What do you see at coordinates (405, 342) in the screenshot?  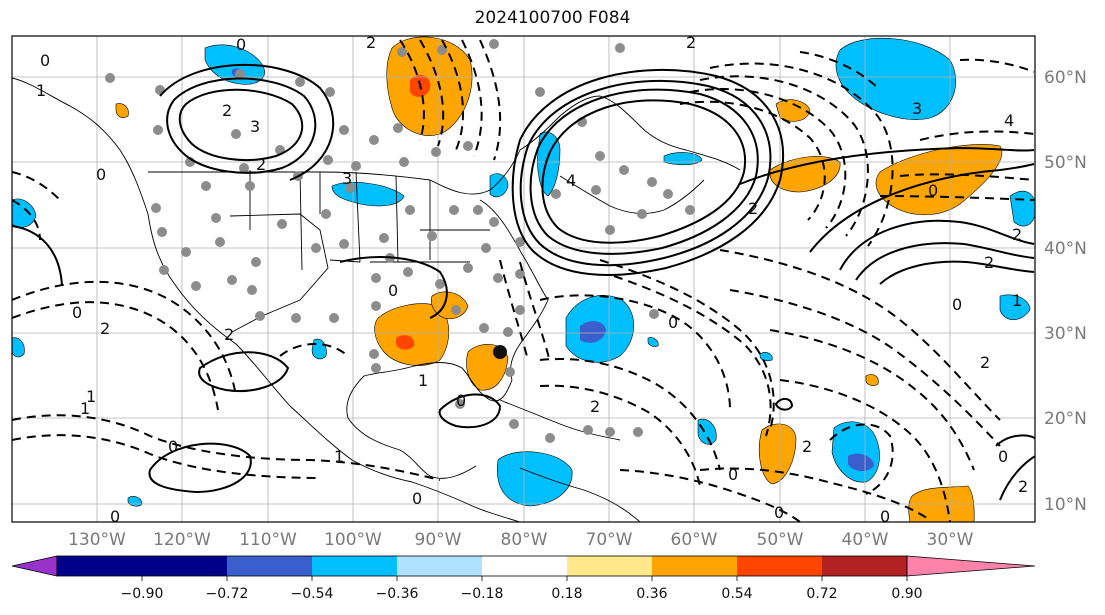 I see `shade-red` at bounding box center [405, 342].